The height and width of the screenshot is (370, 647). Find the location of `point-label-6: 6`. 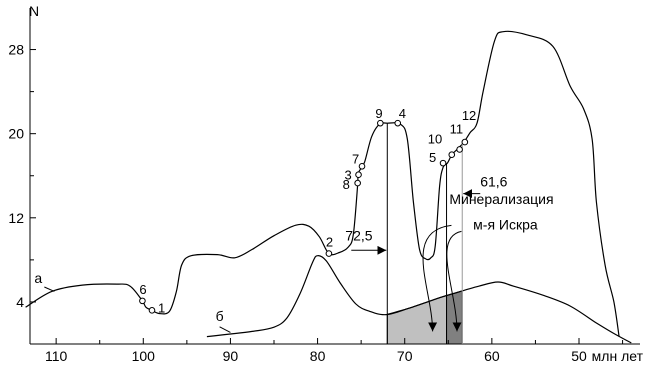

point-label-6: 6 is located at coordinates (142, 289).